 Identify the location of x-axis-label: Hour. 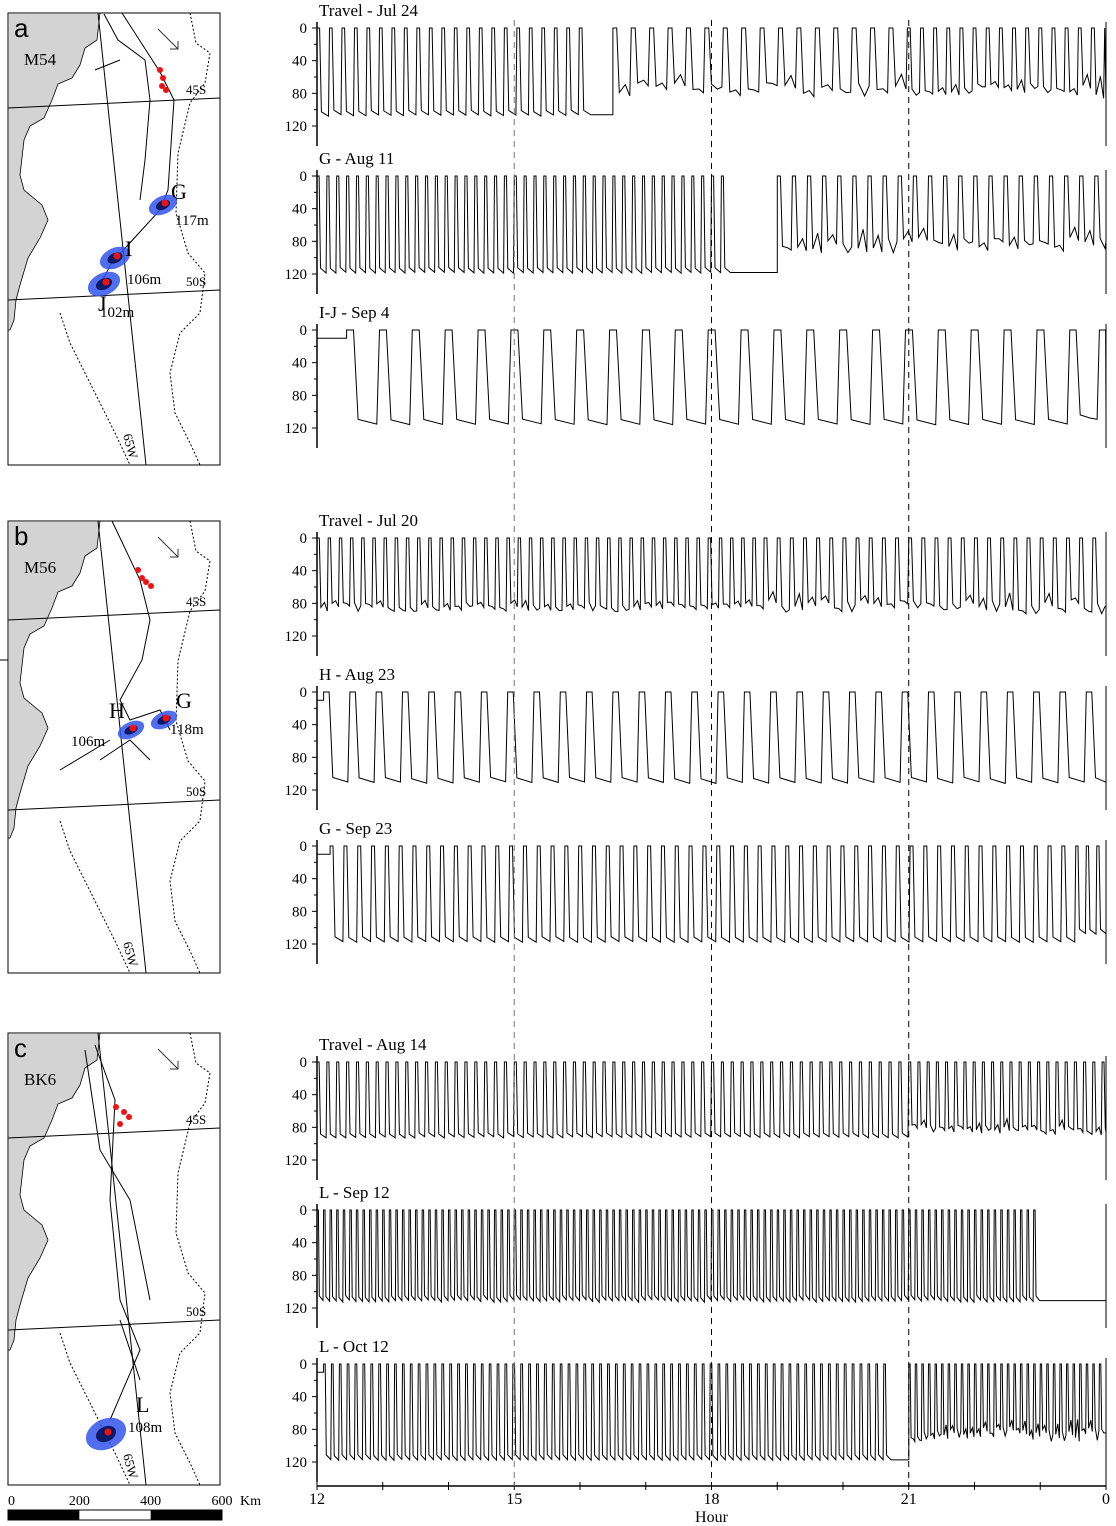
(712, 1517).